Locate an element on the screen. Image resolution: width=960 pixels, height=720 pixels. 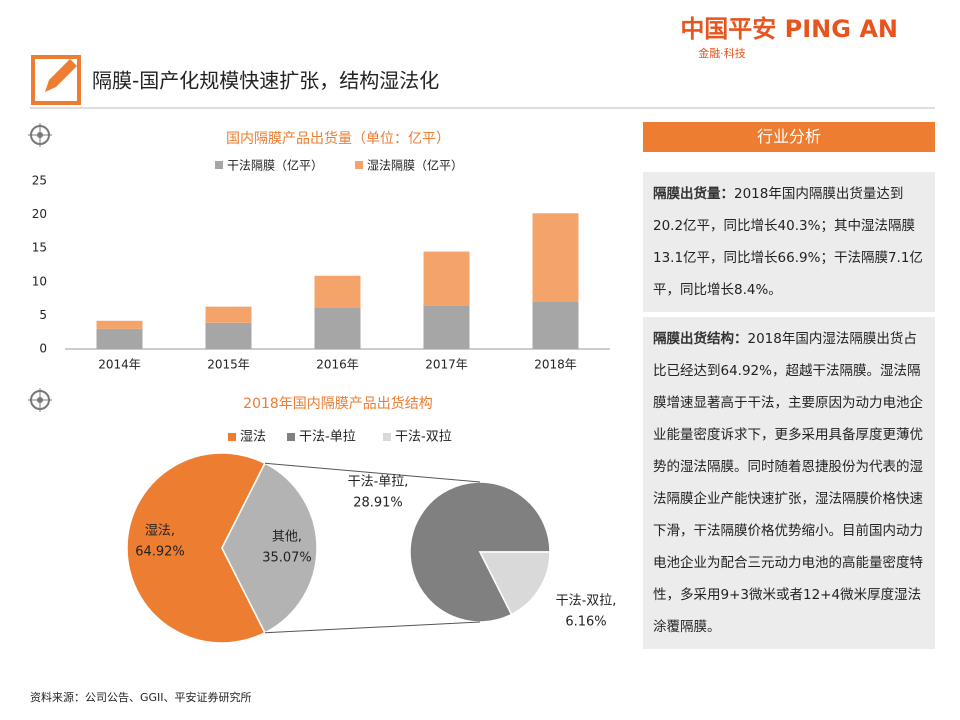
page-title: 隔膜-国产化规模快速扩张，结构湿法化 is located at coordinates (265, 81).